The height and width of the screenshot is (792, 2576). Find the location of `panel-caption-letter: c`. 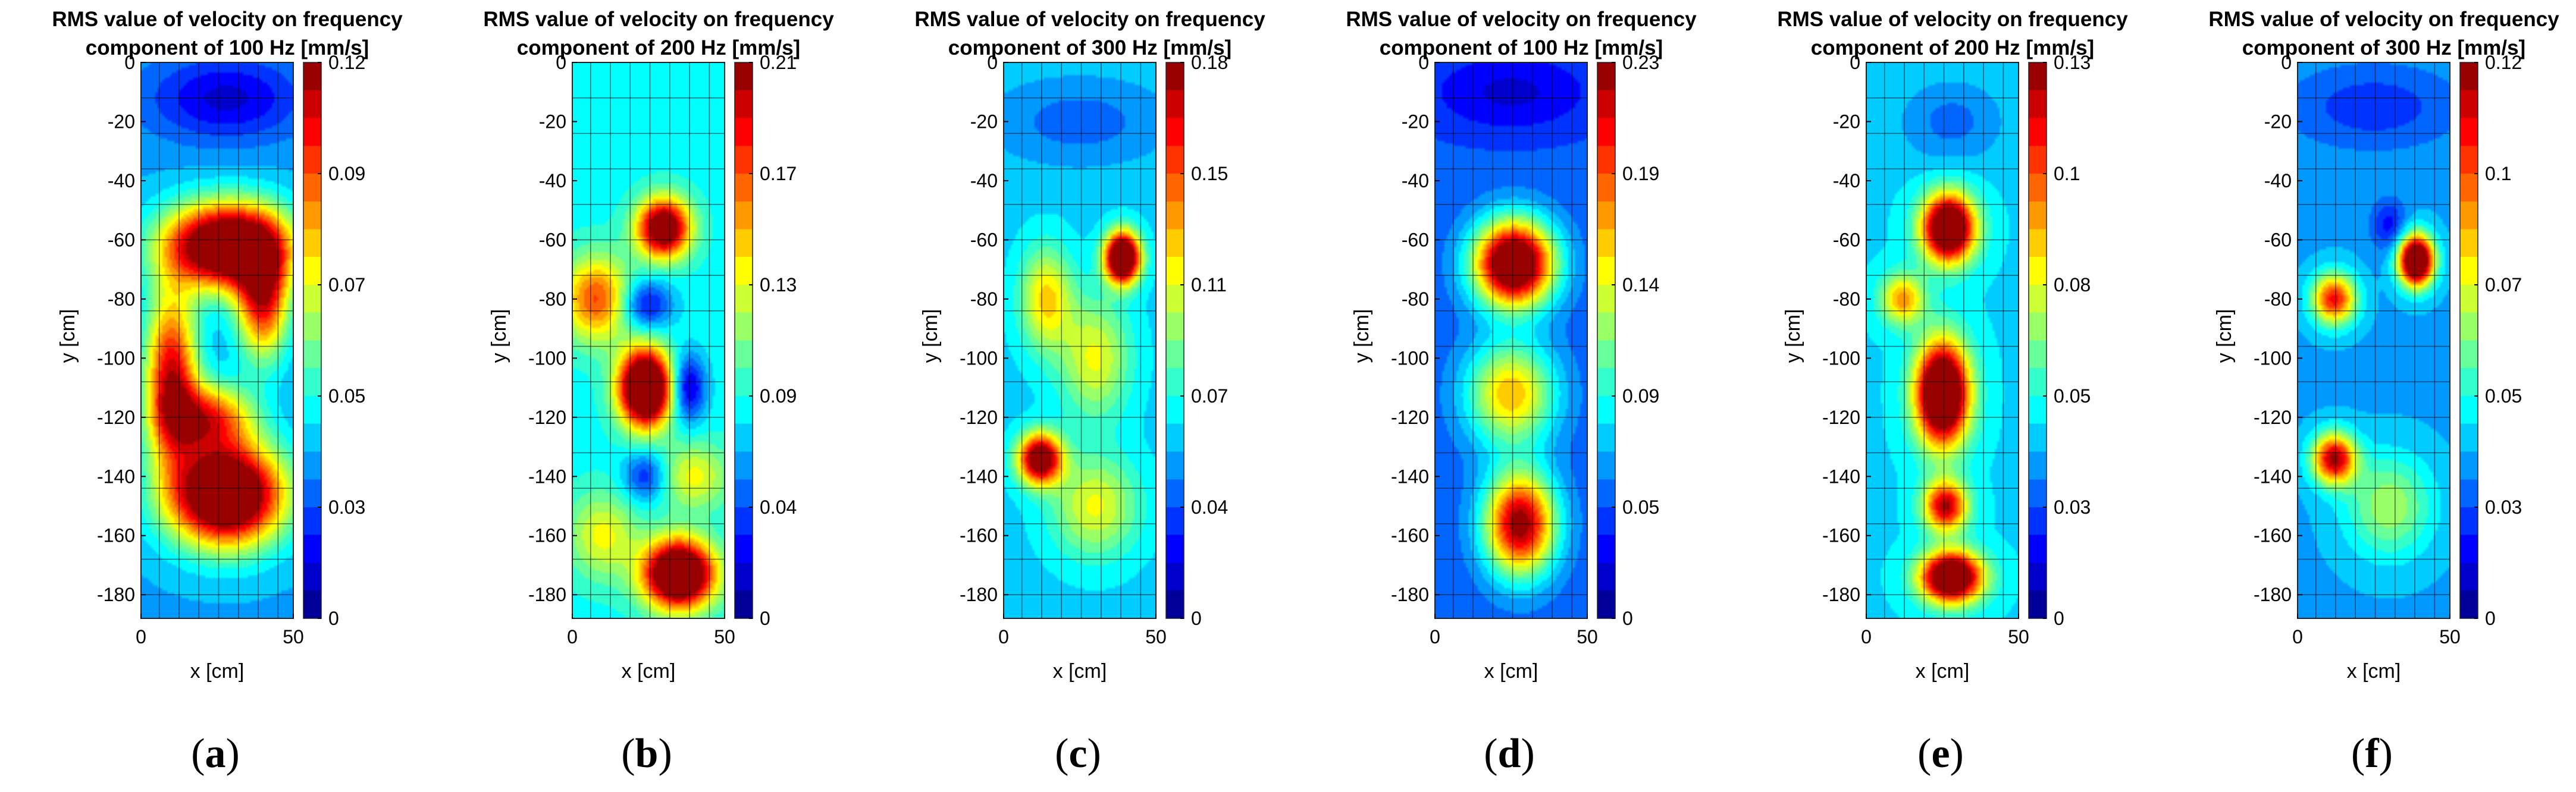

panel-caption-letter: c is located at coordinates (1077, 754).